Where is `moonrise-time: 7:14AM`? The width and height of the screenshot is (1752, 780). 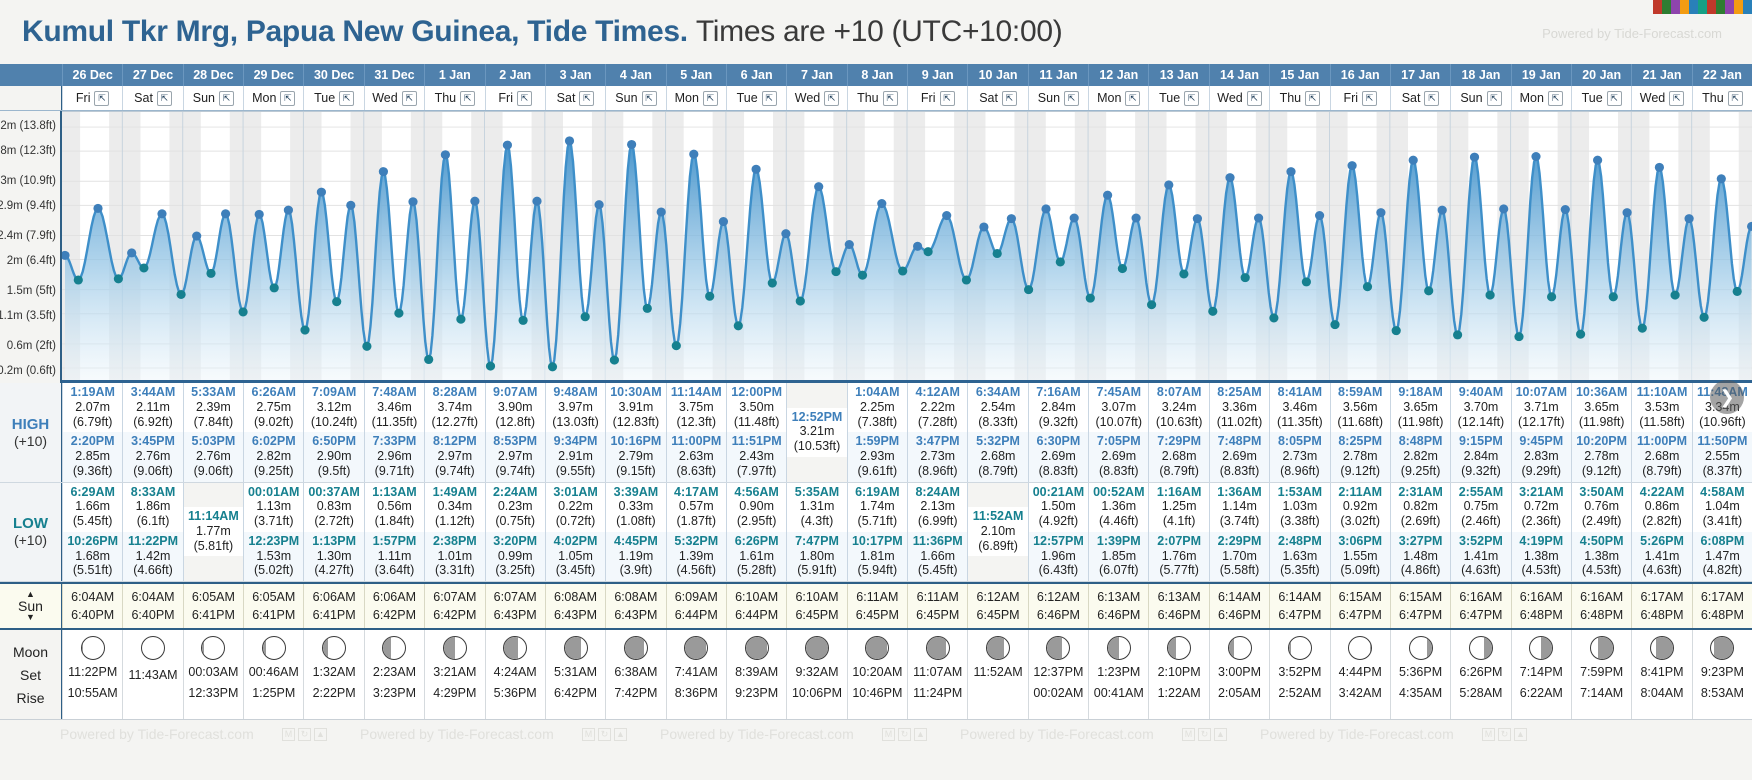
moonrise-time: 7:14AM is located at coordinates (1602, 693).